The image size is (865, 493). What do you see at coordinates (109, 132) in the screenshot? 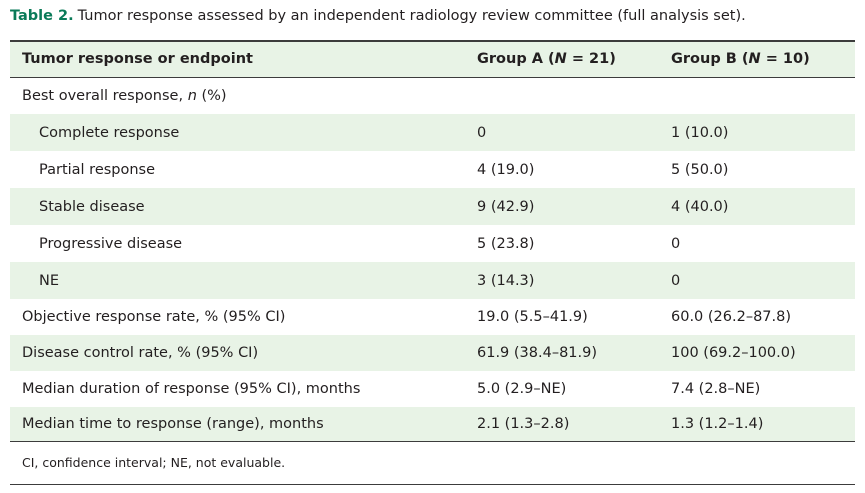
I see `row-label: Complete response` at bounding box center [109, 132].